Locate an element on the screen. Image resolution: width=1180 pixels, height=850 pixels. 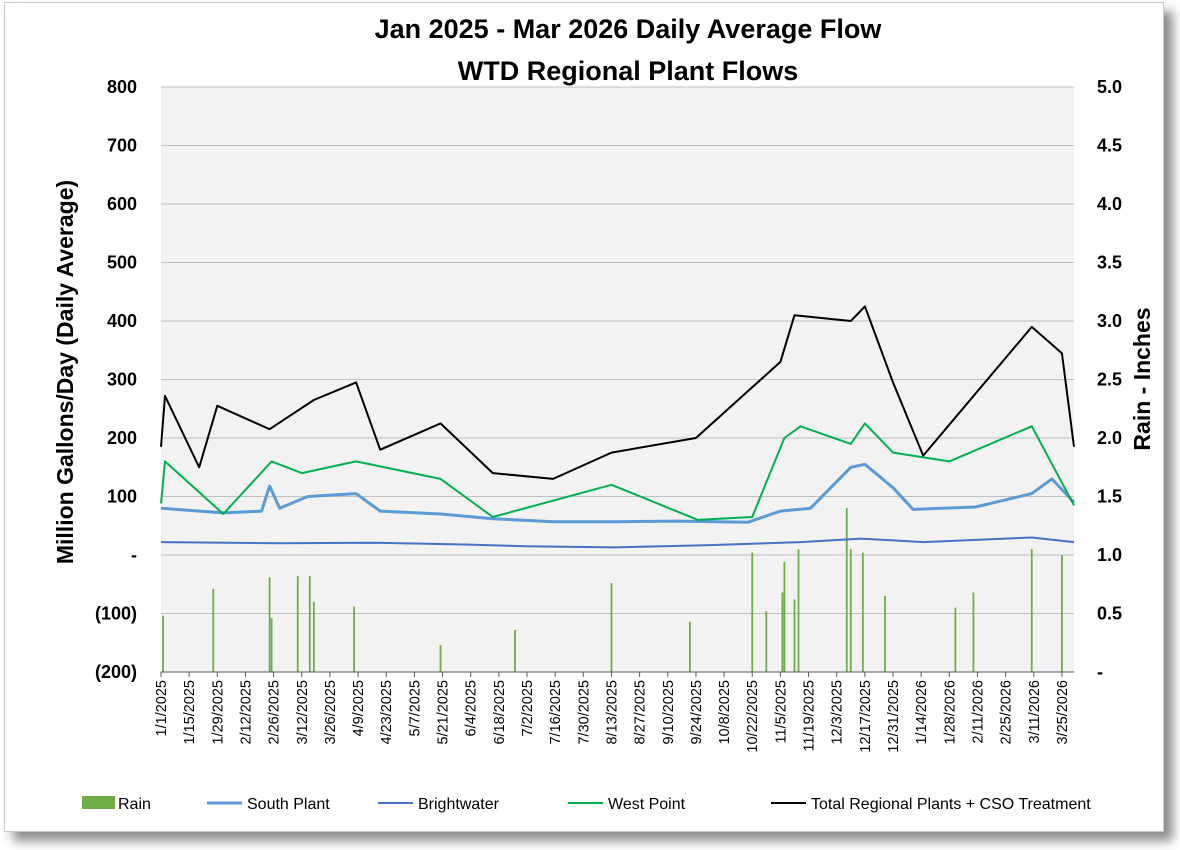
x-tick-label: 2/26/2025 is located at coordinates (275, 712).